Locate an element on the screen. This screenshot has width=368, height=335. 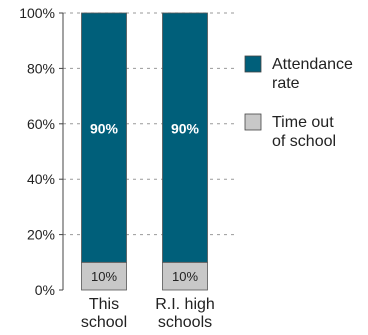
y-tick-label: 0% is located at coordinates (45, 290).